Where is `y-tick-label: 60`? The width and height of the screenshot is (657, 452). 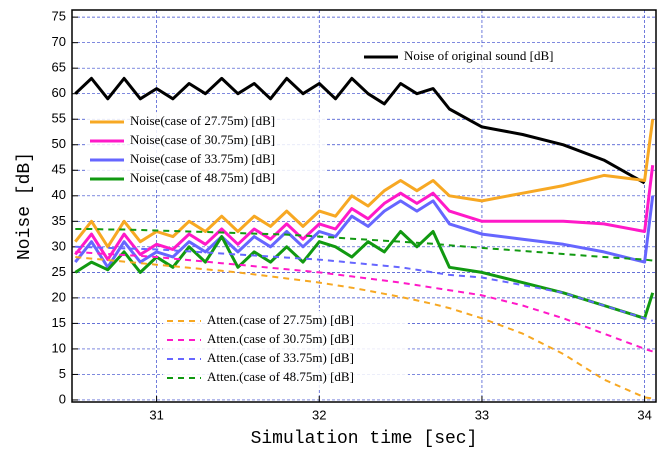
y-tick-label: 60 is located at coordinates (59, 92).